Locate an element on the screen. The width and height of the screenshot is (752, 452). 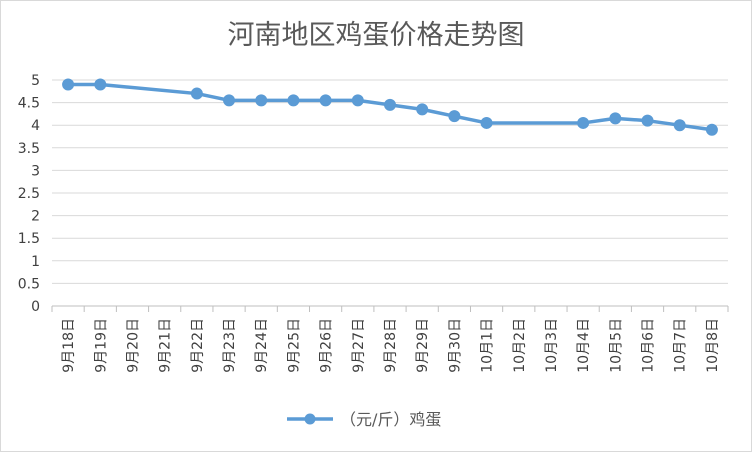
x-tick-label: 9月20日 is located at coordinates (133, 345).